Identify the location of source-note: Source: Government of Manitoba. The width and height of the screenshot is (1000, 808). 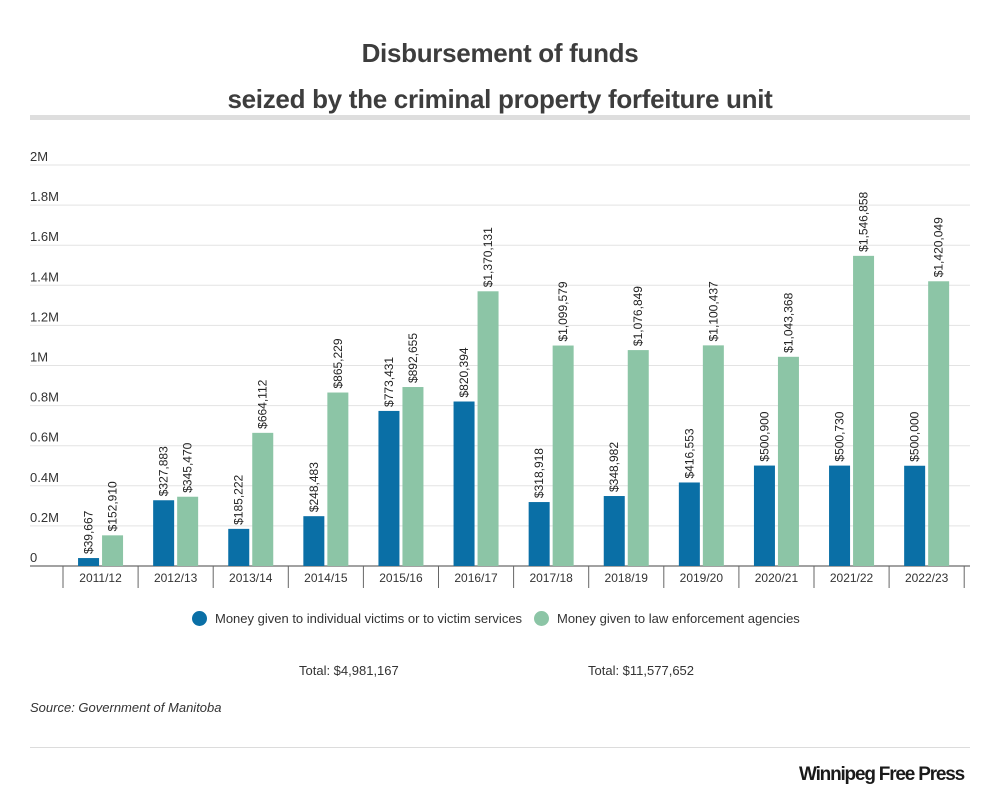
(126, 707).